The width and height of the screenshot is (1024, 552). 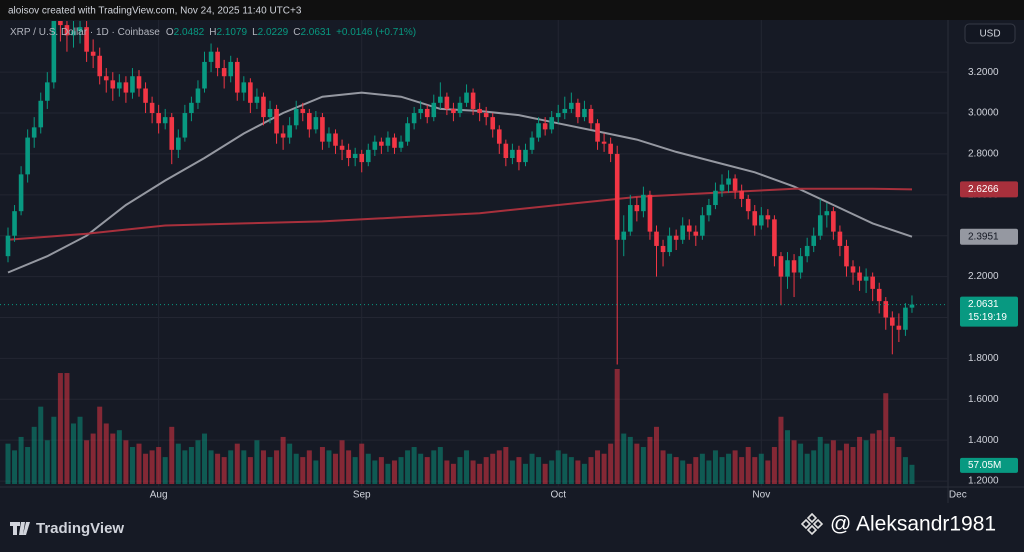 I want to click on y-tick-label: 3.0000, so click(x=983, y=113).